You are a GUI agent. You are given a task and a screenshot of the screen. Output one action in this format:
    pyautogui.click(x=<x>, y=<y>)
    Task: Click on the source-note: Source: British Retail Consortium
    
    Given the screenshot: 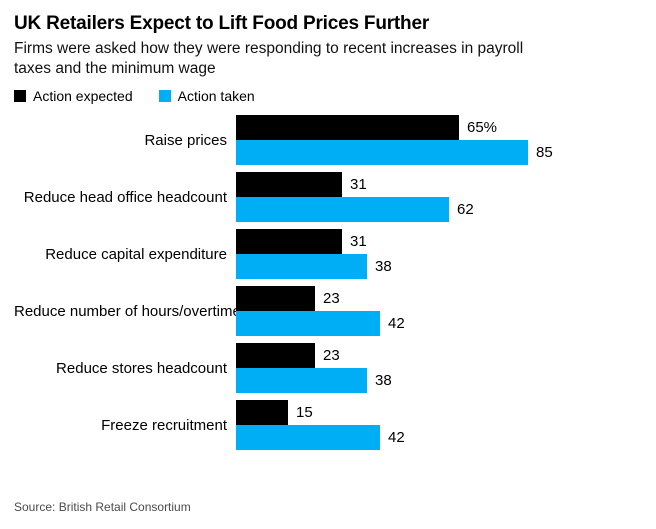 What is the action you would take?
    pyautogui.click(x=102, y=507)
    